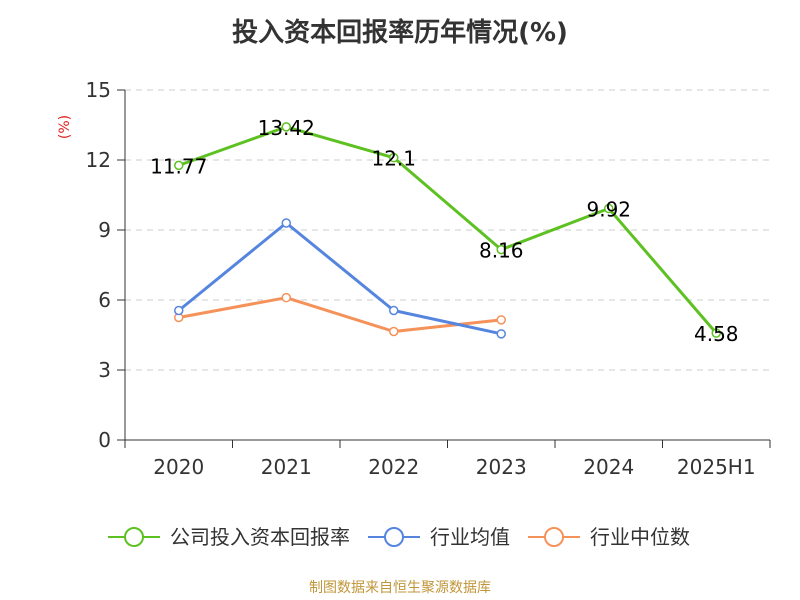 The height and width of the screenshot is (600, 800). I want to click on data-label: 9.92, so click(608, 210).